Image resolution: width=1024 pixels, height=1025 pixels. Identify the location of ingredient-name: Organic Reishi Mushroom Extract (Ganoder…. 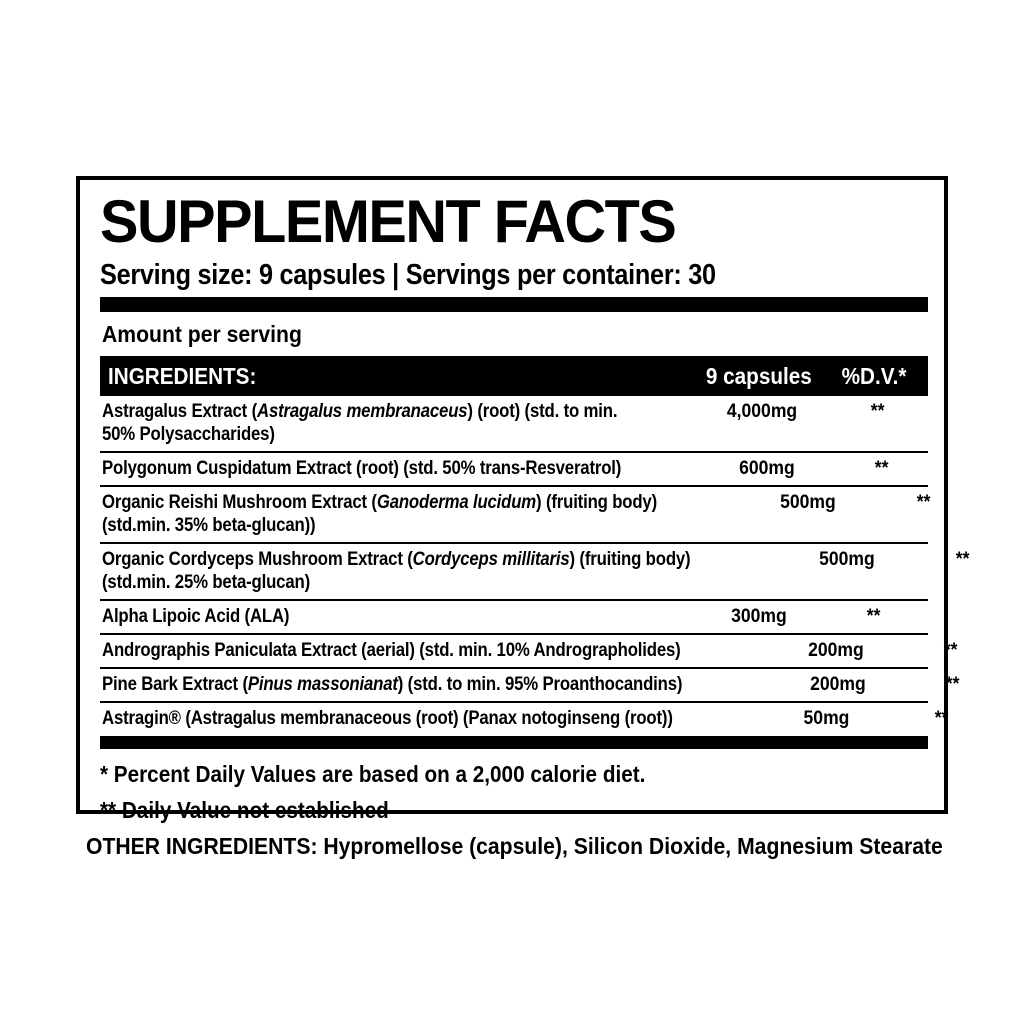
(380, 513).